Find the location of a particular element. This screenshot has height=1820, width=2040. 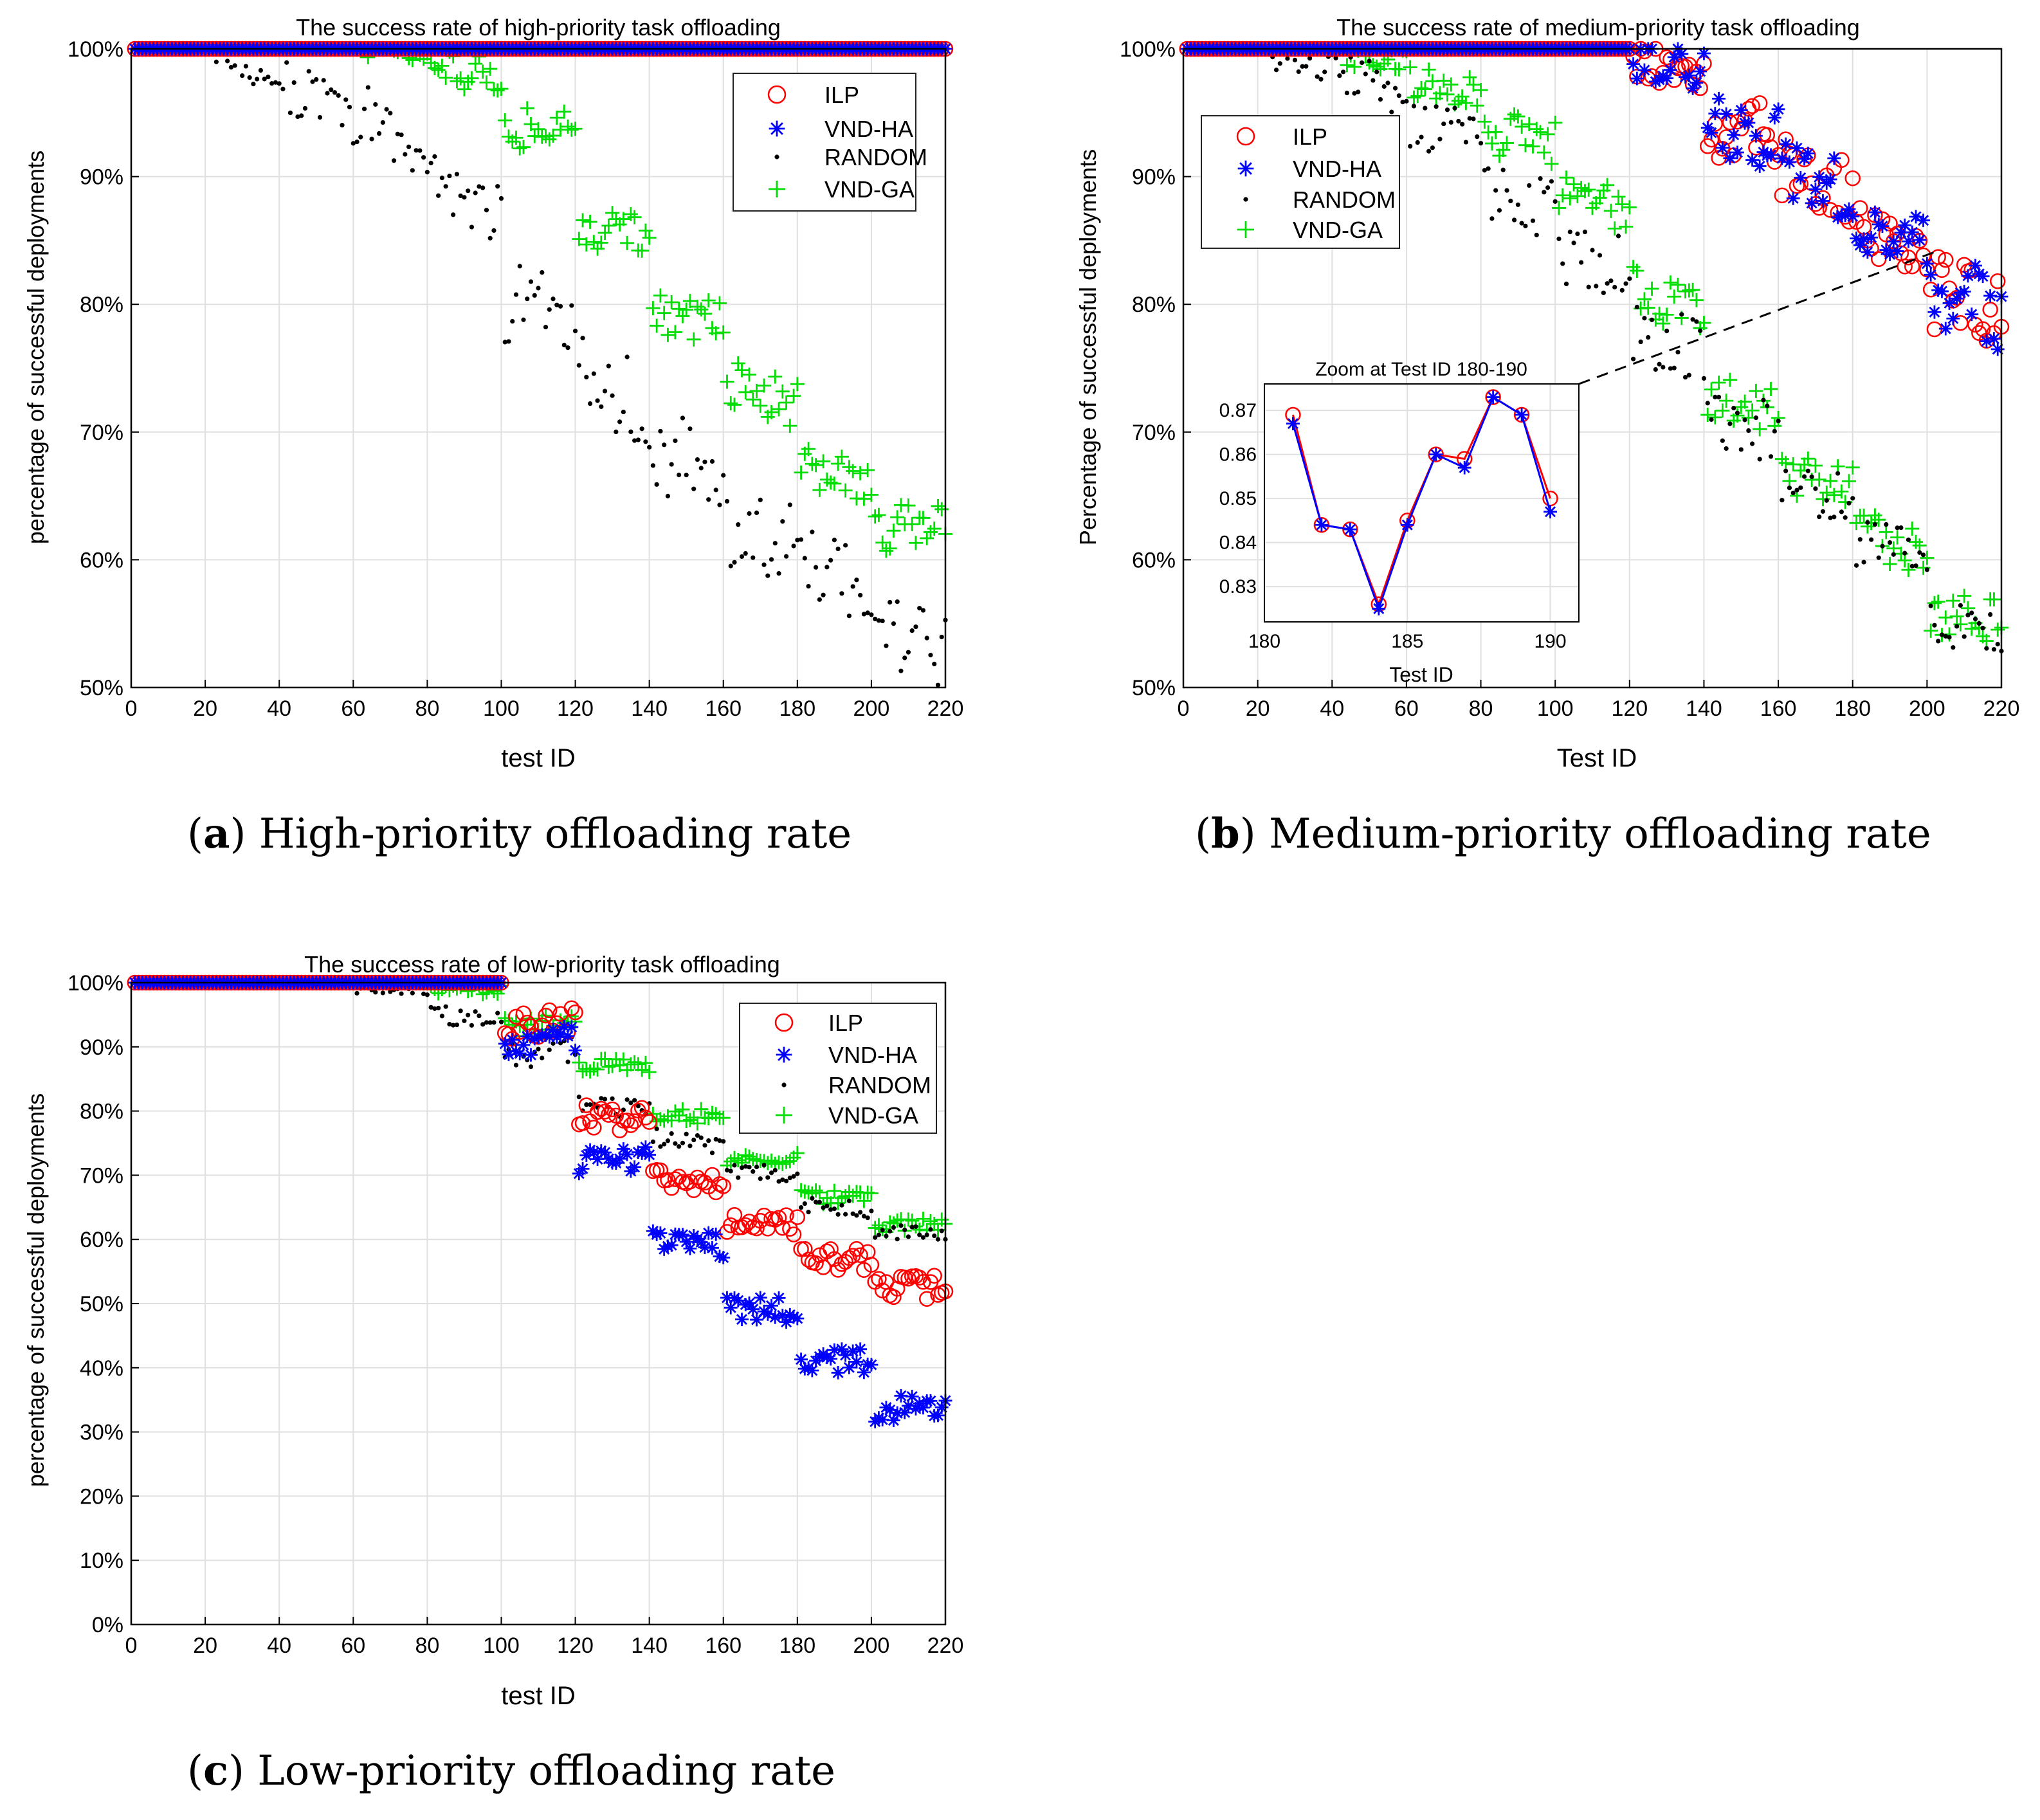

y-tick-label: 30% is located at coordinates (101, 1433).